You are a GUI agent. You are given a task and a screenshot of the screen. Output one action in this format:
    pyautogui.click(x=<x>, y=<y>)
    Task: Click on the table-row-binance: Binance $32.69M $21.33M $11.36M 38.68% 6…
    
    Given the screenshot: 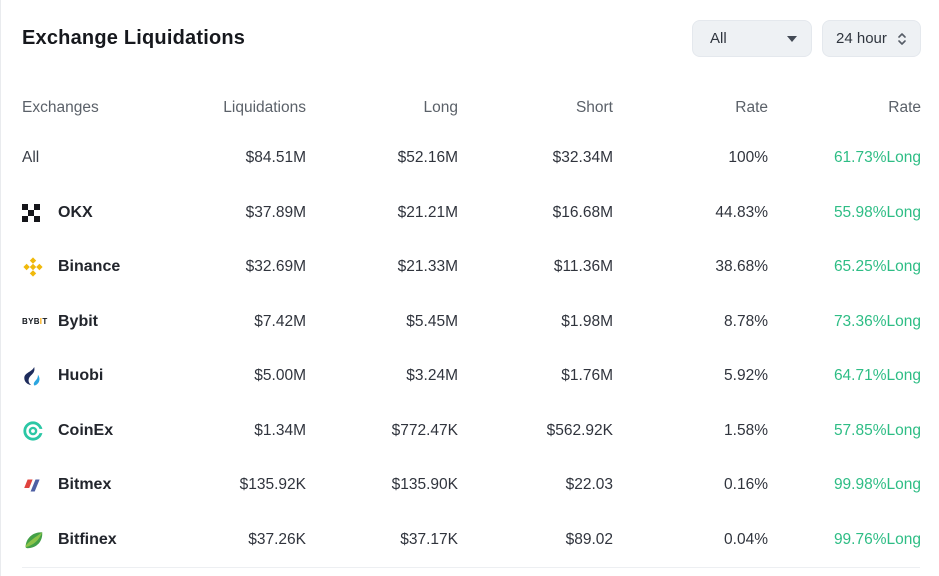 What is the action you would take?
    pyautogui.click(x=471, y=267)
    